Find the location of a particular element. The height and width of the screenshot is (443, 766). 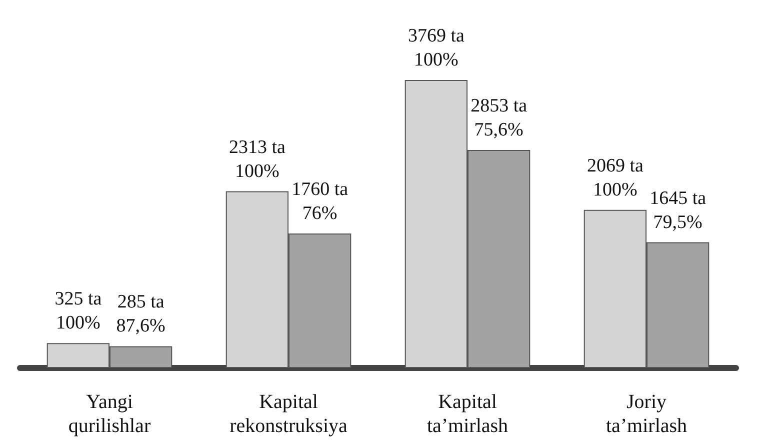

data-label: 285 ta 87,6% is located at coordinates (141, 314).